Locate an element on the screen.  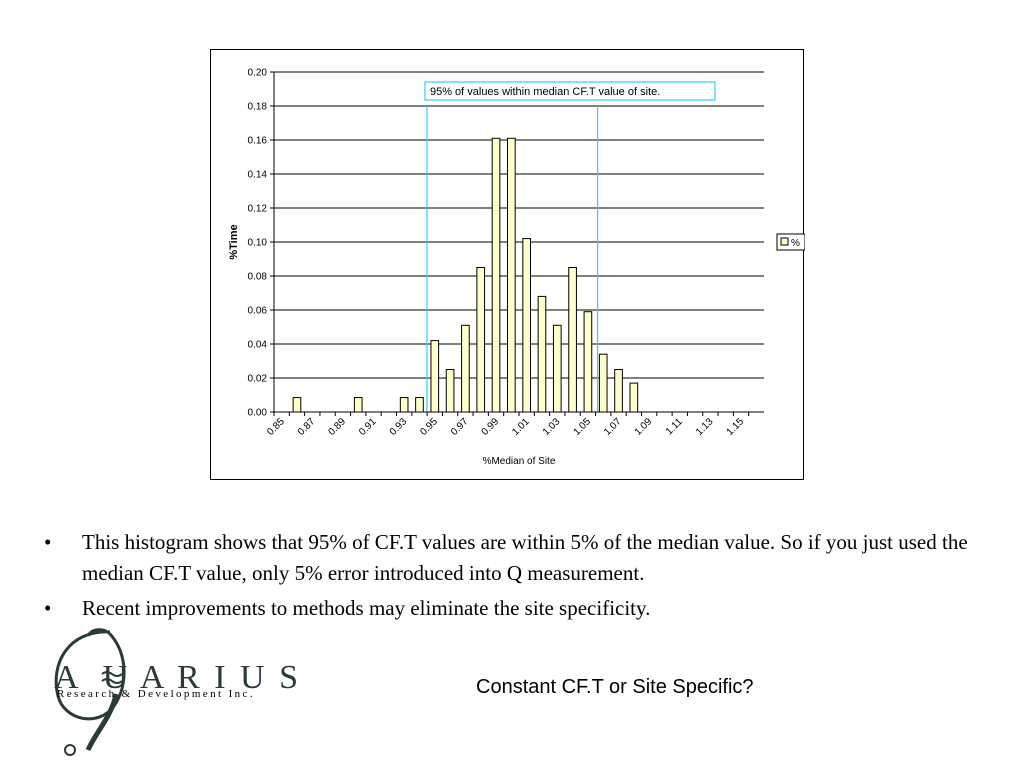
x-tick-label: 1.01 is located at coordinates (521, 427).